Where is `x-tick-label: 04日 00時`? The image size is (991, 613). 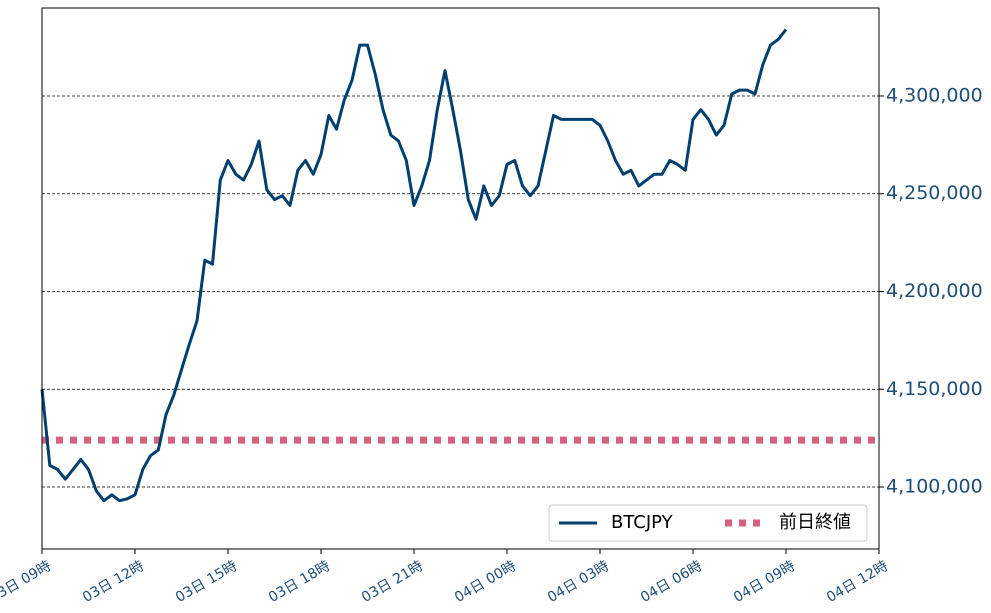
x-tick-label: 04日 00時 is located at coordinates (485, 582).